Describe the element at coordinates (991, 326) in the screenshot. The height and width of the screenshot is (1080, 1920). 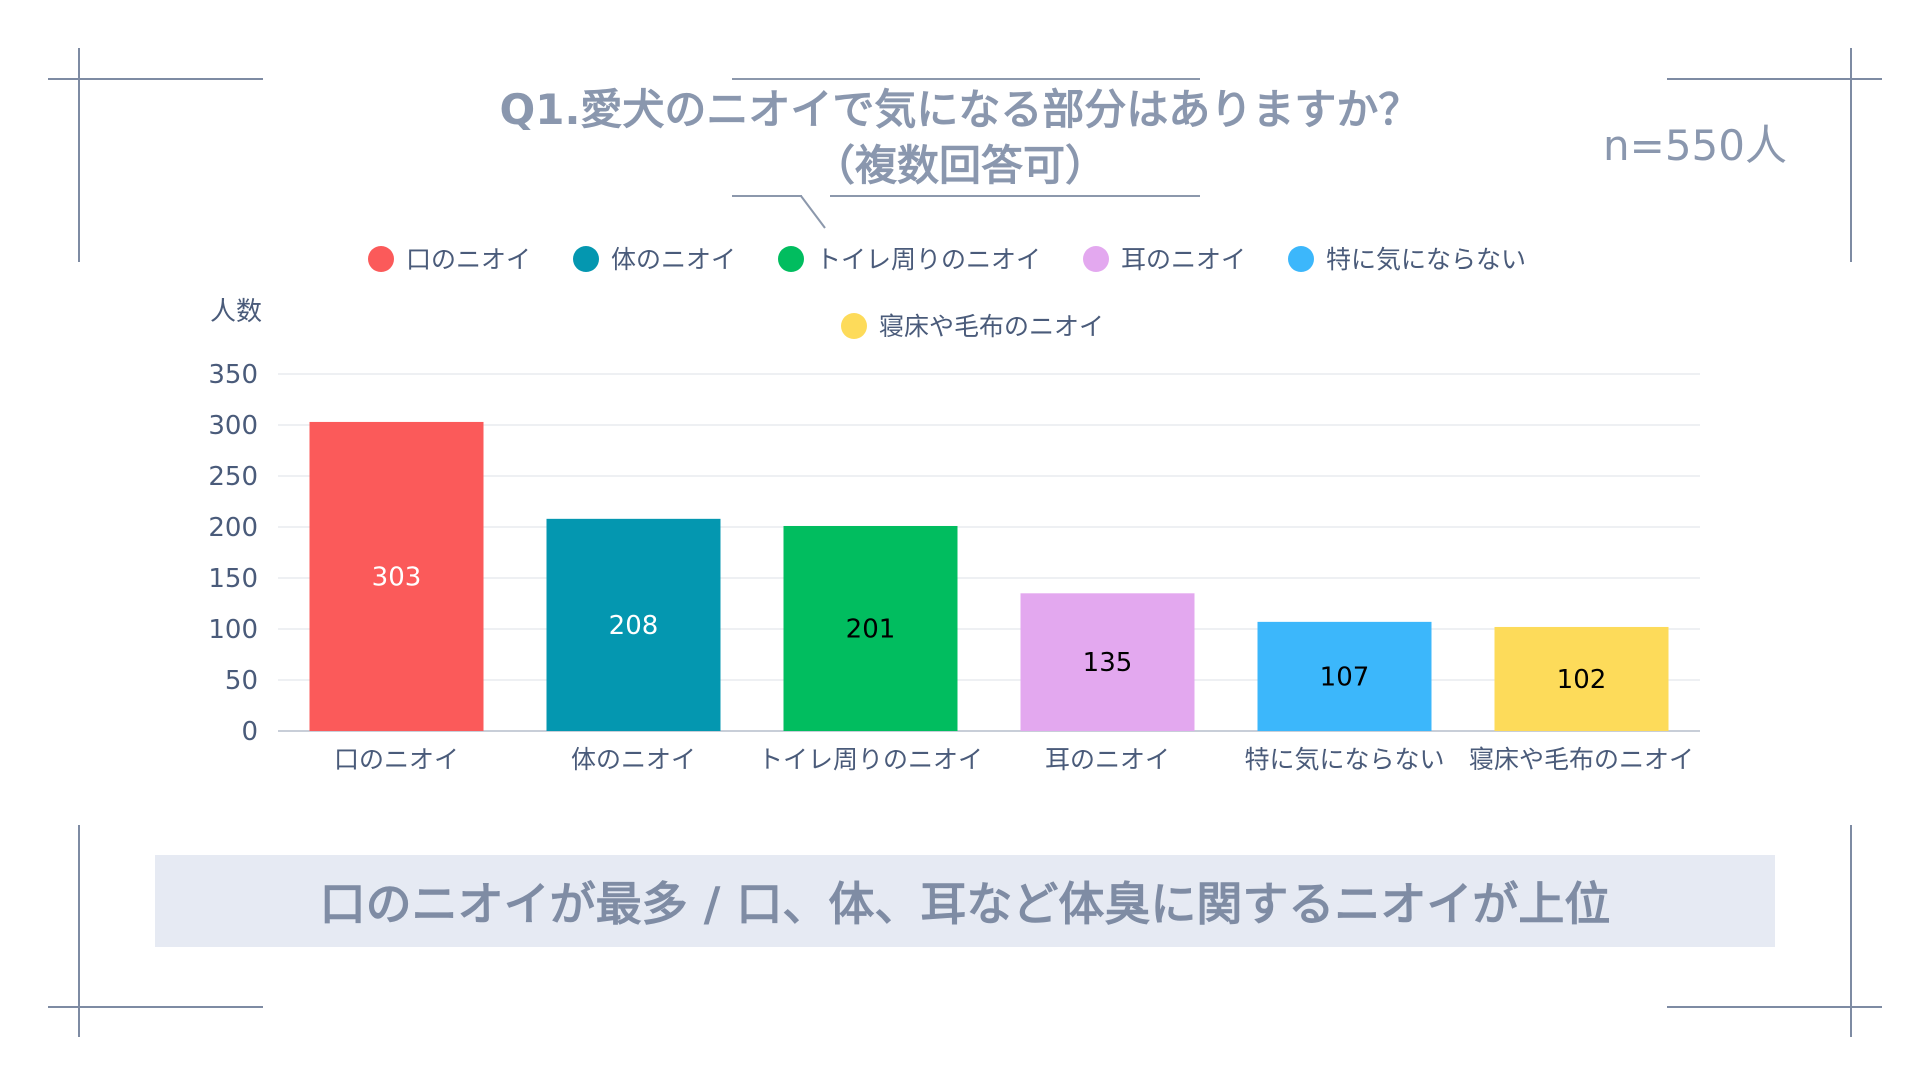
I see `legend-label: 寝床や毛布のニオイ` at that location.